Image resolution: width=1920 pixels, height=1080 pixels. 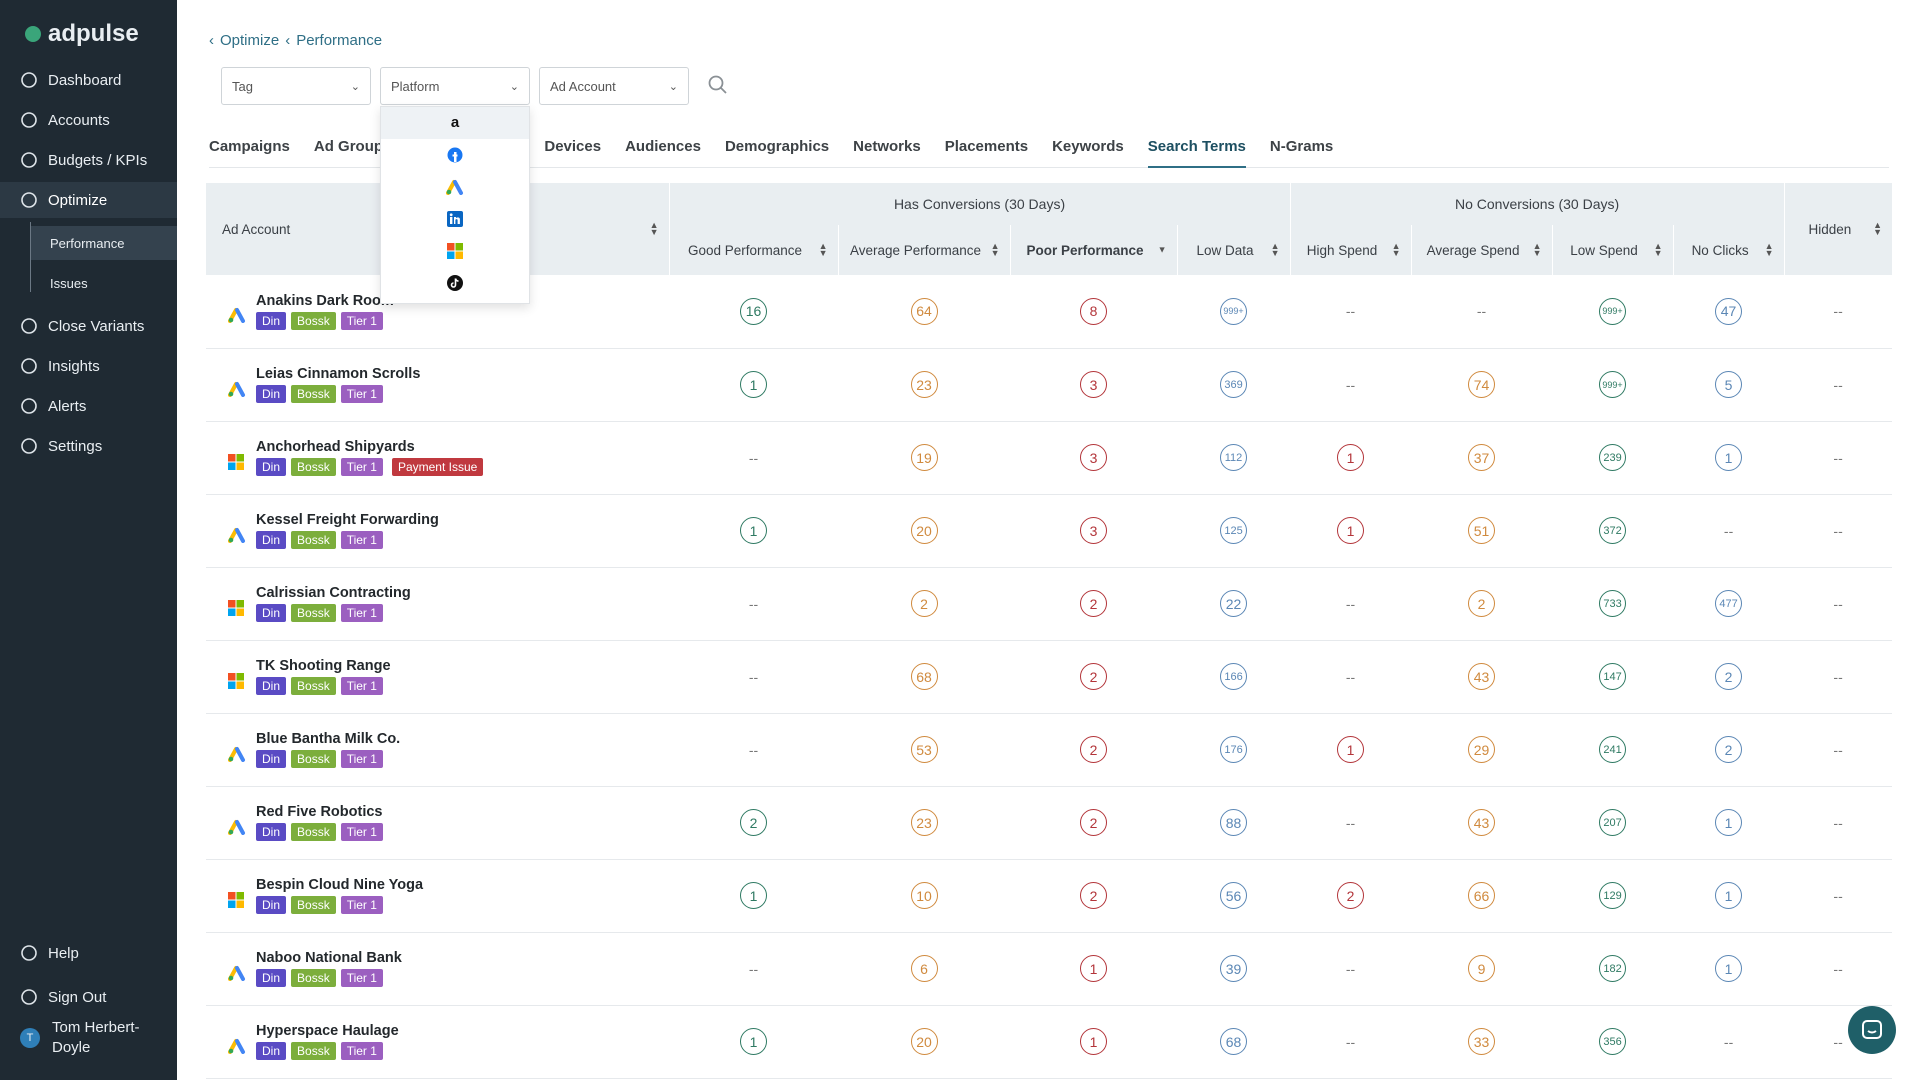 I want to click on column-header: No Clicks ▲ ▼, so click(x=1728, y=250).